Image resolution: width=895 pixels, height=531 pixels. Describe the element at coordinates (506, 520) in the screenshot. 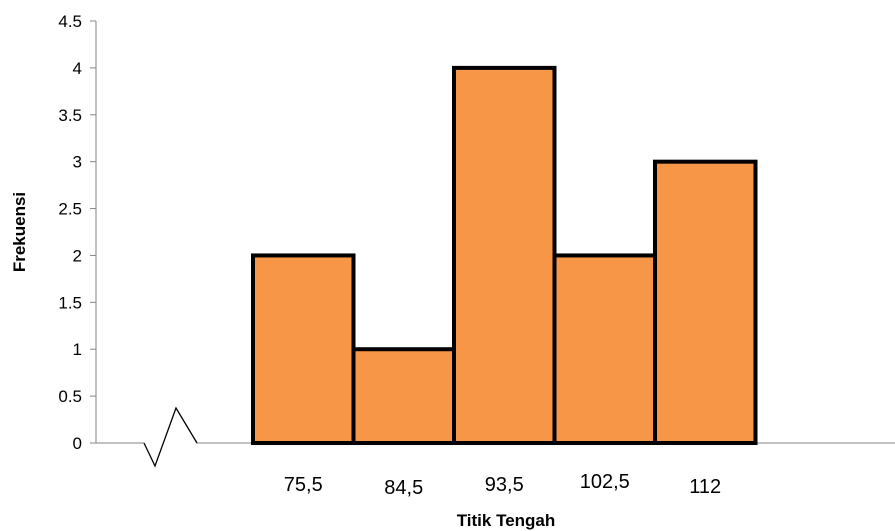

I see `x-axis-title: Titik Tengah` at that location.